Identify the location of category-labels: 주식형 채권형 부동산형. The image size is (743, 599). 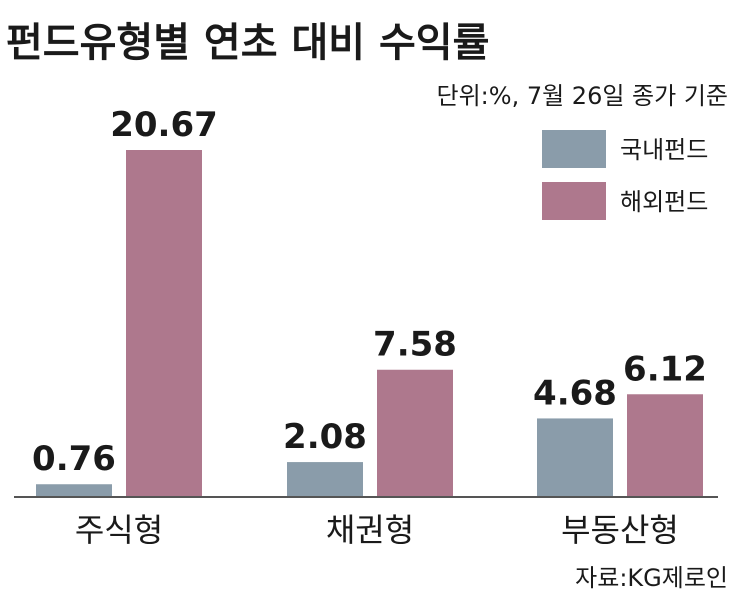
(377, 530).